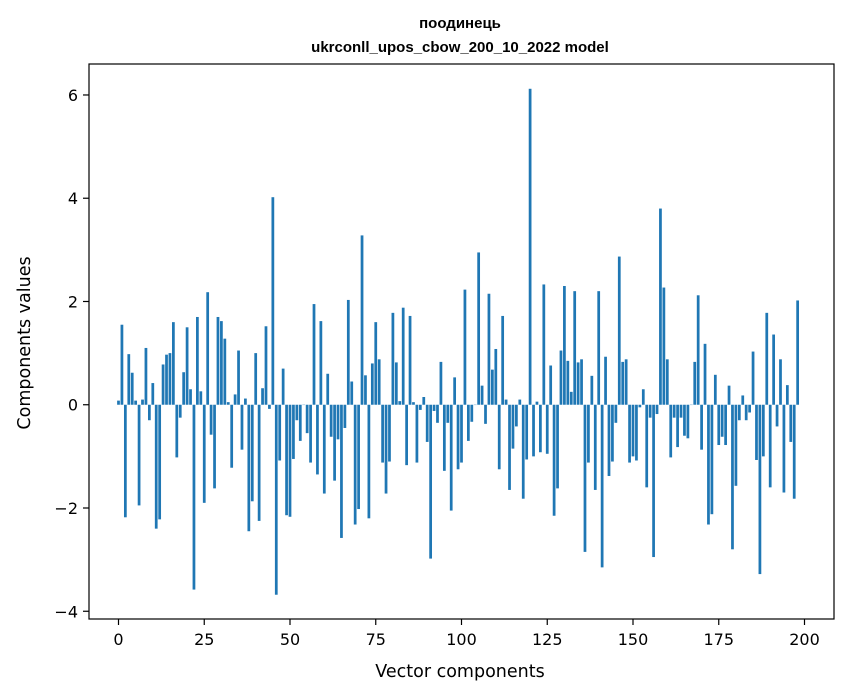  Describe the element at coordinates (804, 639) in the screenshot. I see `x-tick-label: 200` at that location.